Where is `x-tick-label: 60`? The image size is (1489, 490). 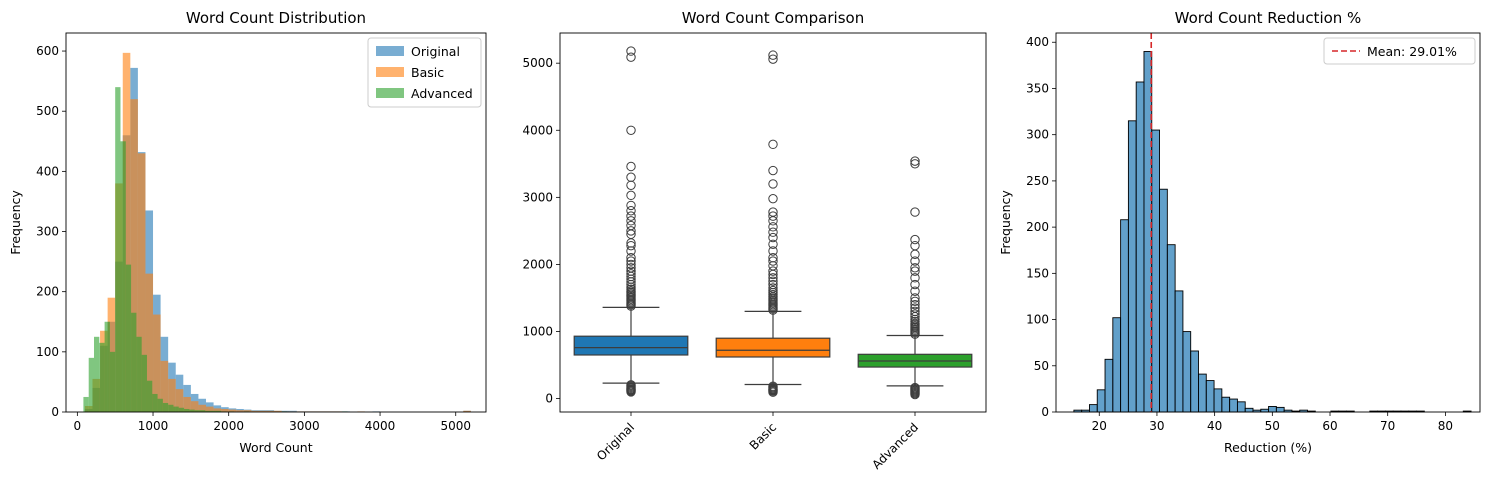
x-tick-label: 60 is located at coordinates (1329, 426).